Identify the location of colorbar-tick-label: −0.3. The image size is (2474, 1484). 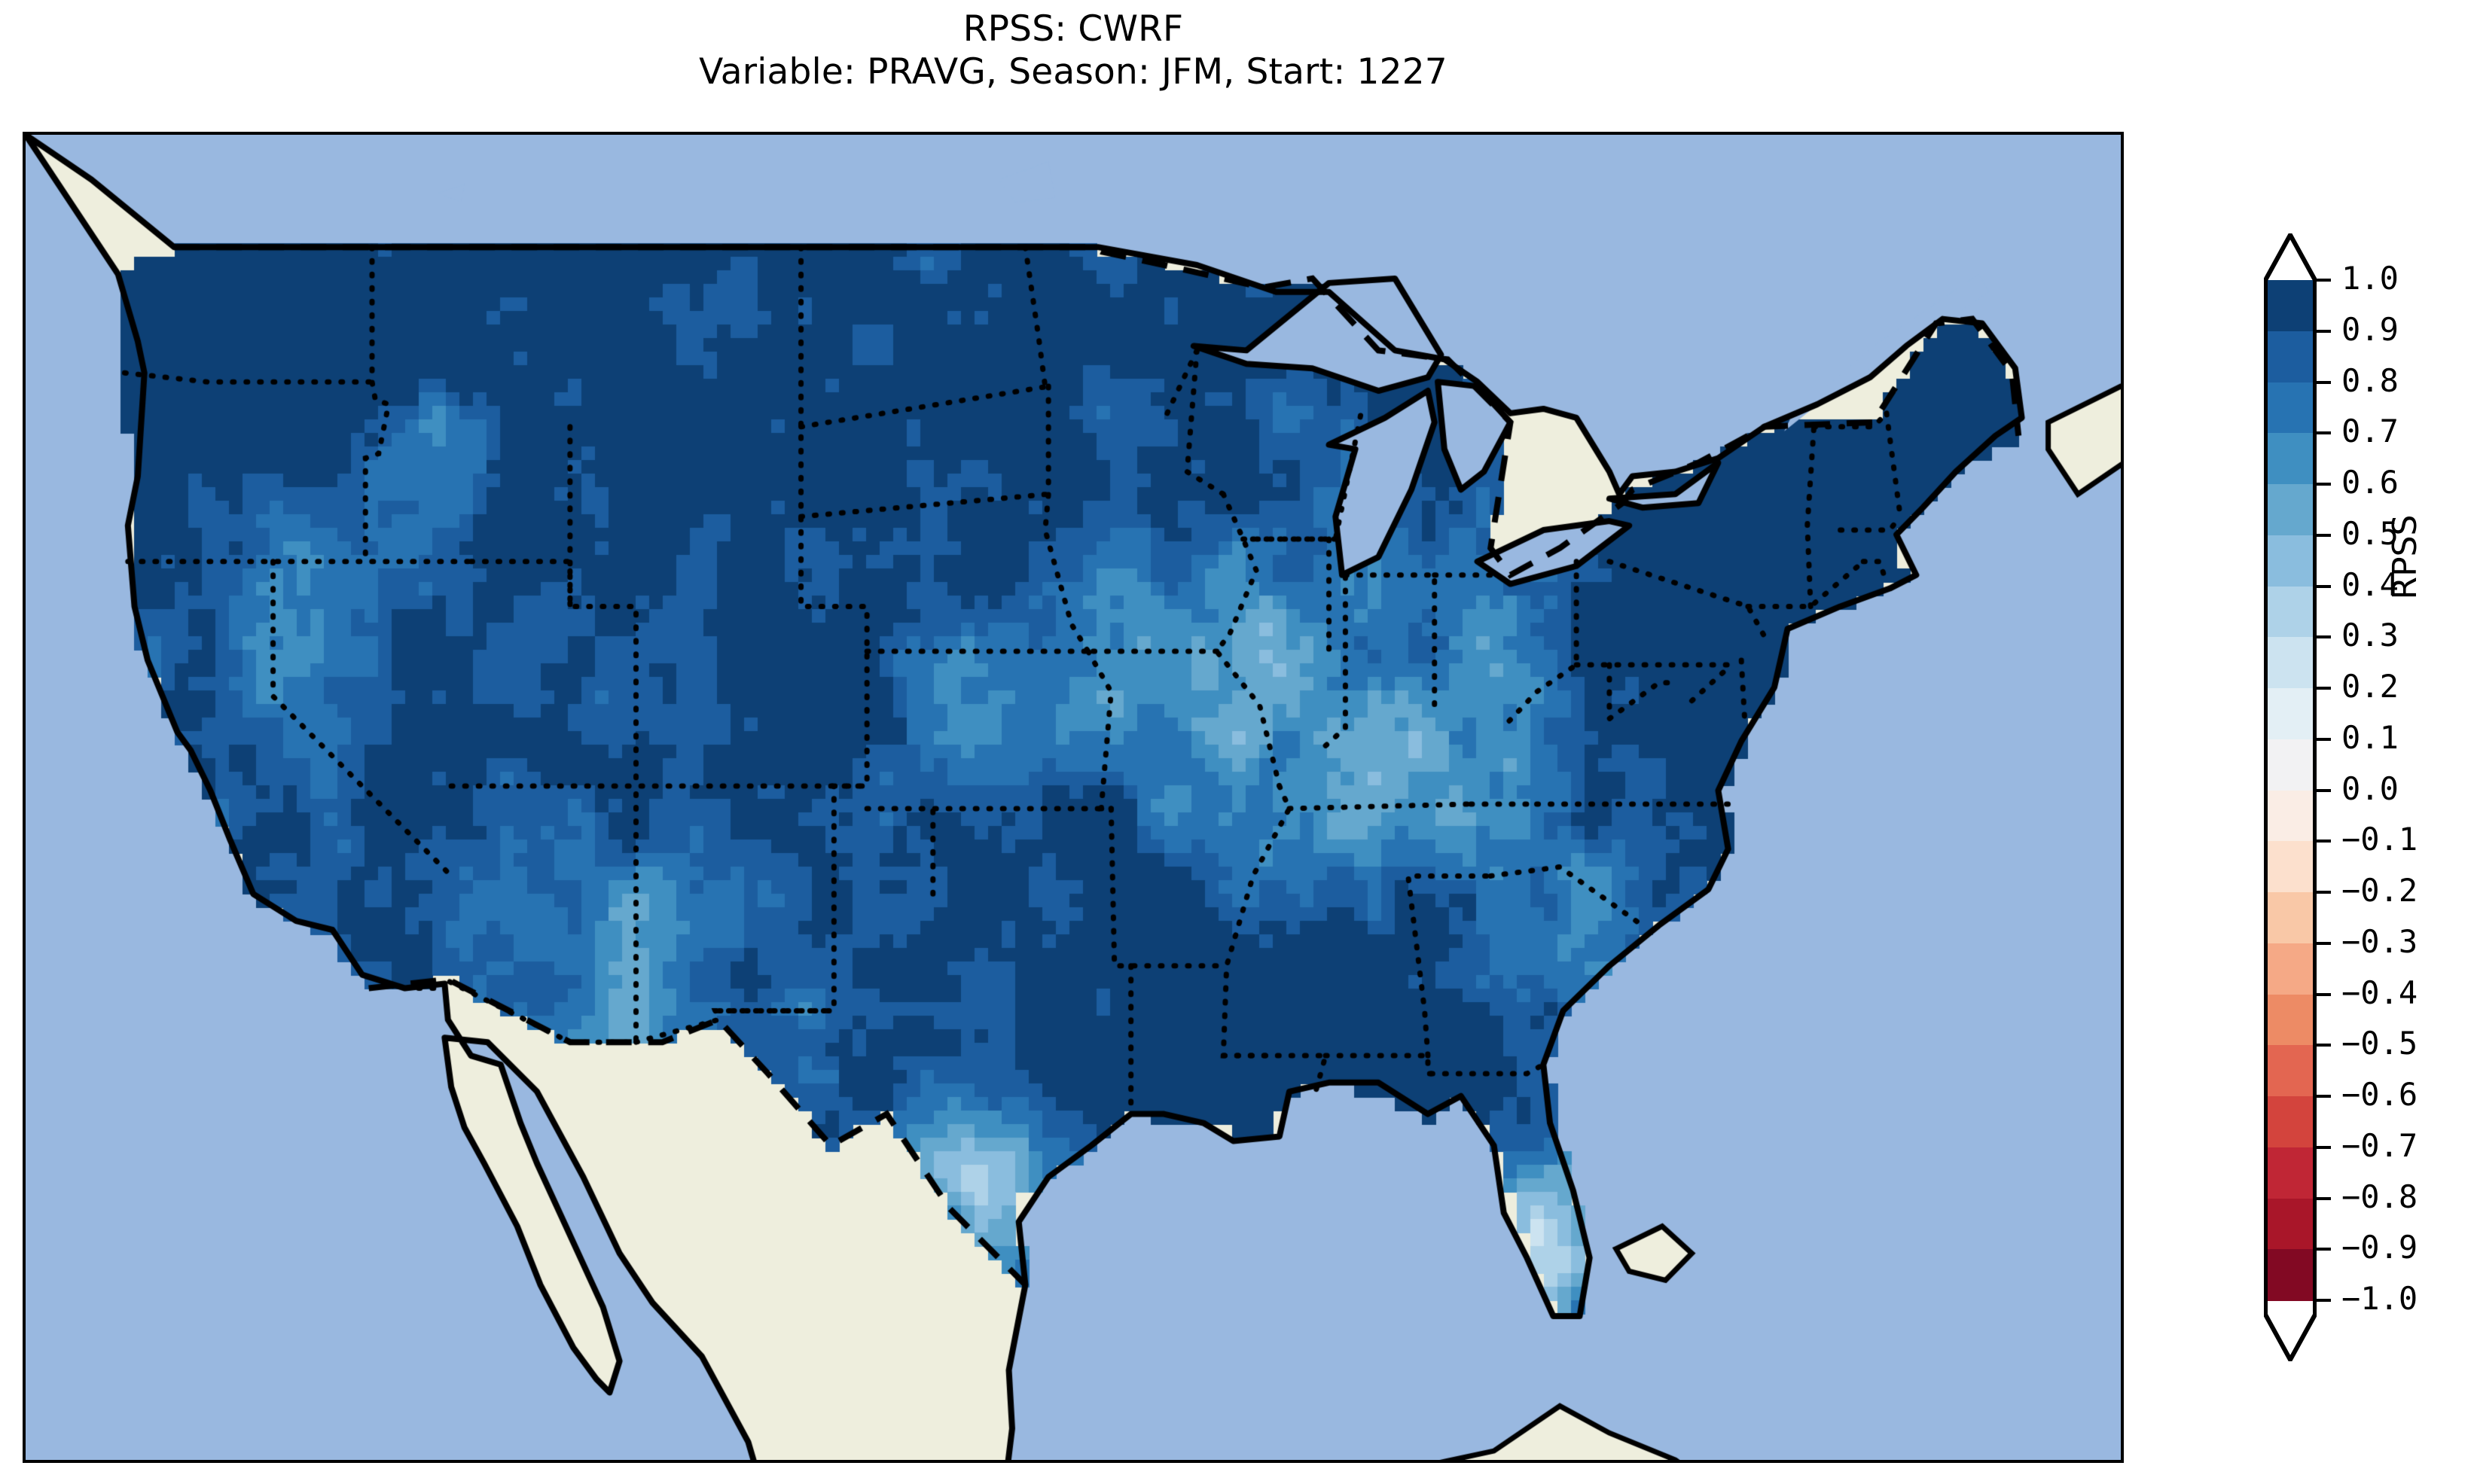
(2380, 941).